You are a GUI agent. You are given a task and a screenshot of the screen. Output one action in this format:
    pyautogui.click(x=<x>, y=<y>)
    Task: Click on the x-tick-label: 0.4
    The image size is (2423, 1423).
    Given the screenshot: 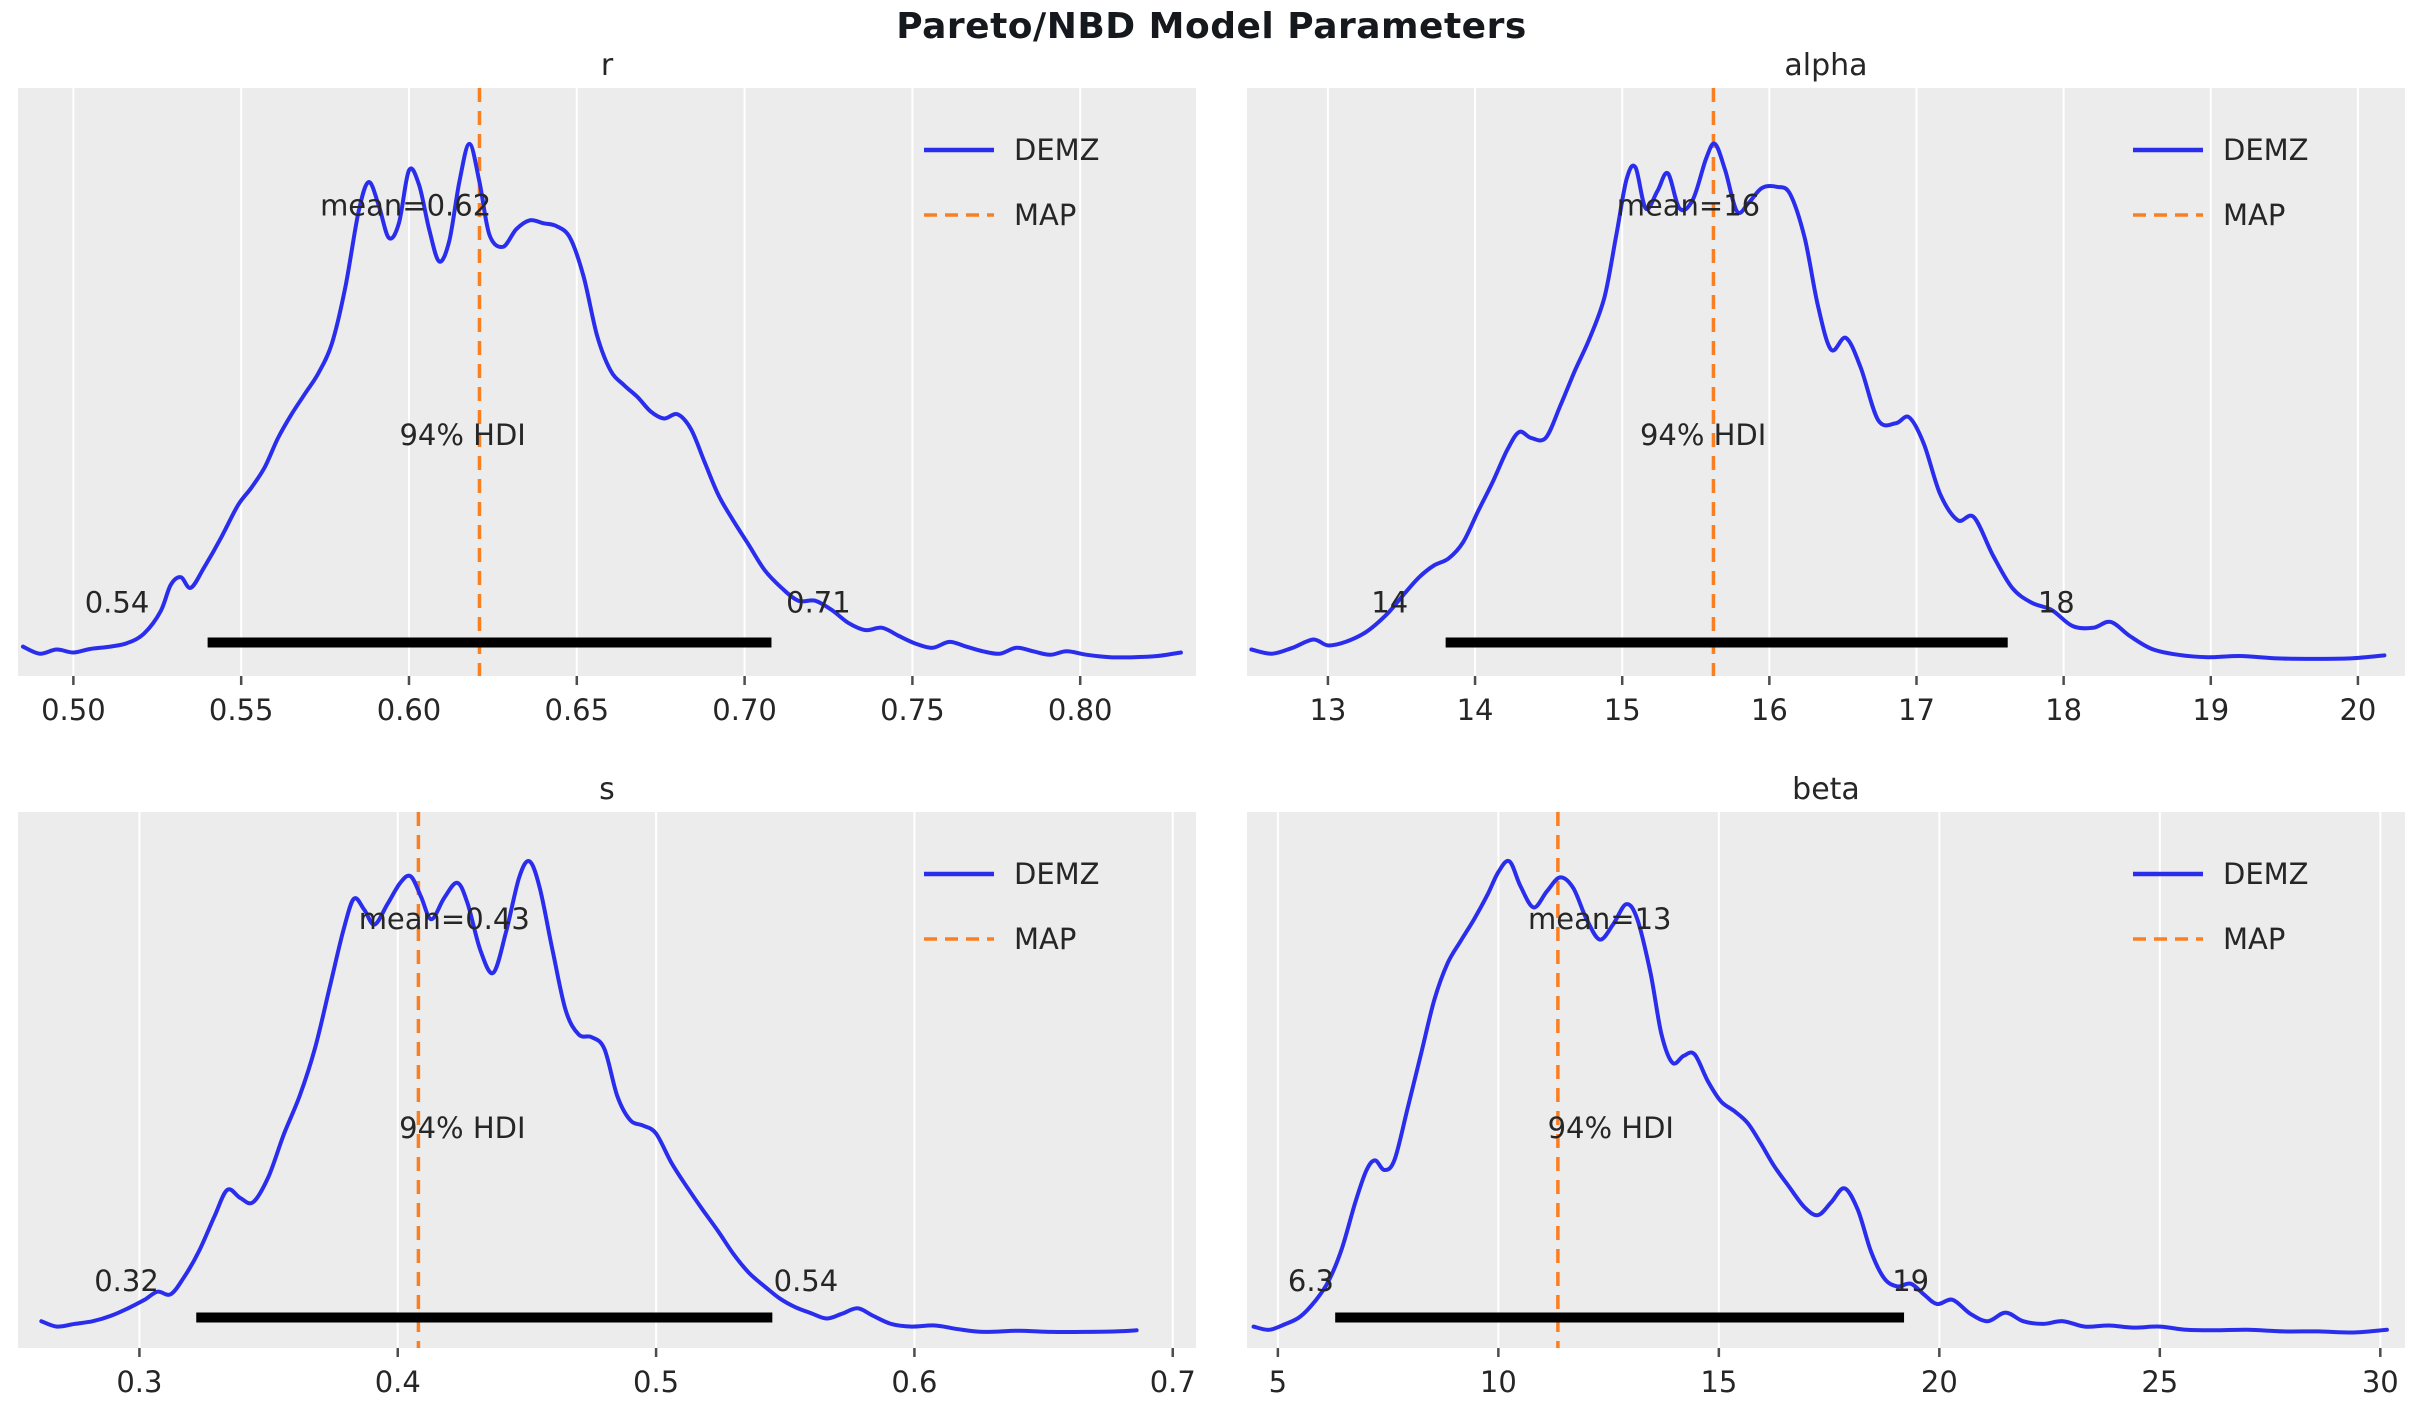 What is the action you would take?
    pyautogui.click(x=398, y=1382)
    